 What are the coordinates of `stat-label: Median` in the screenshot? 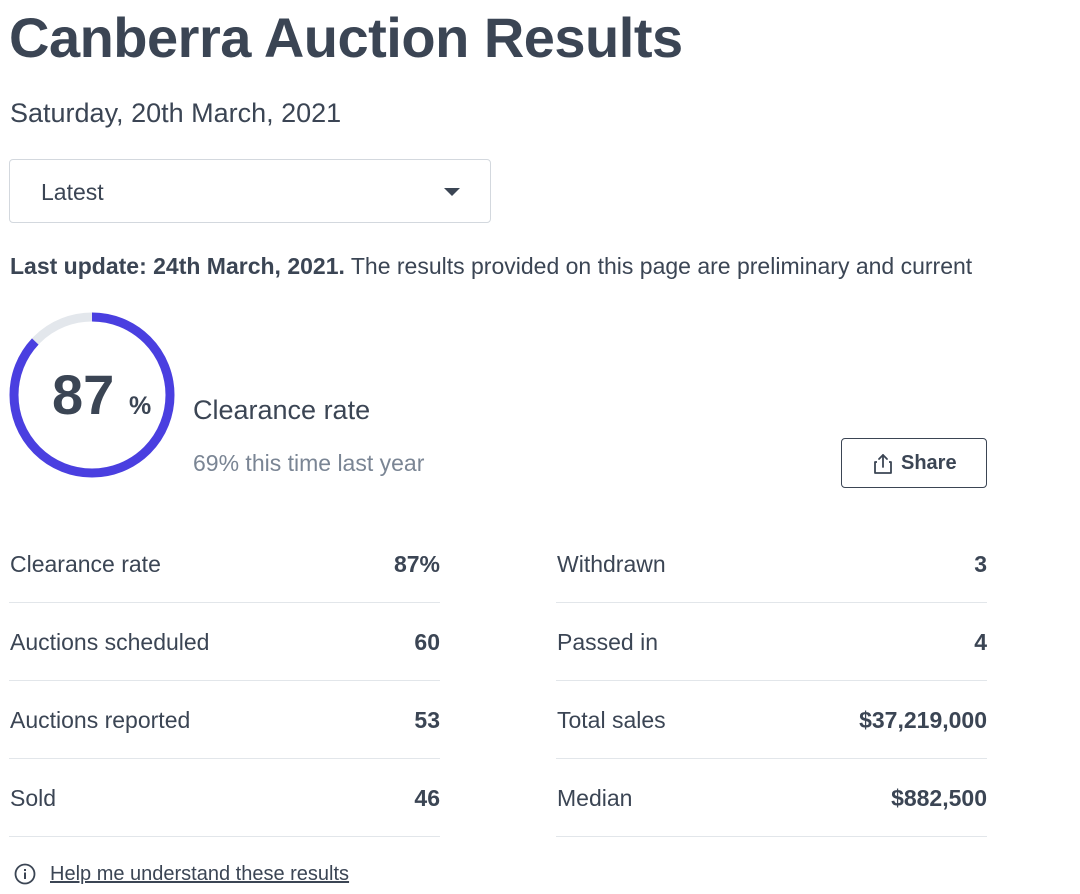 It's located at (595, 798).